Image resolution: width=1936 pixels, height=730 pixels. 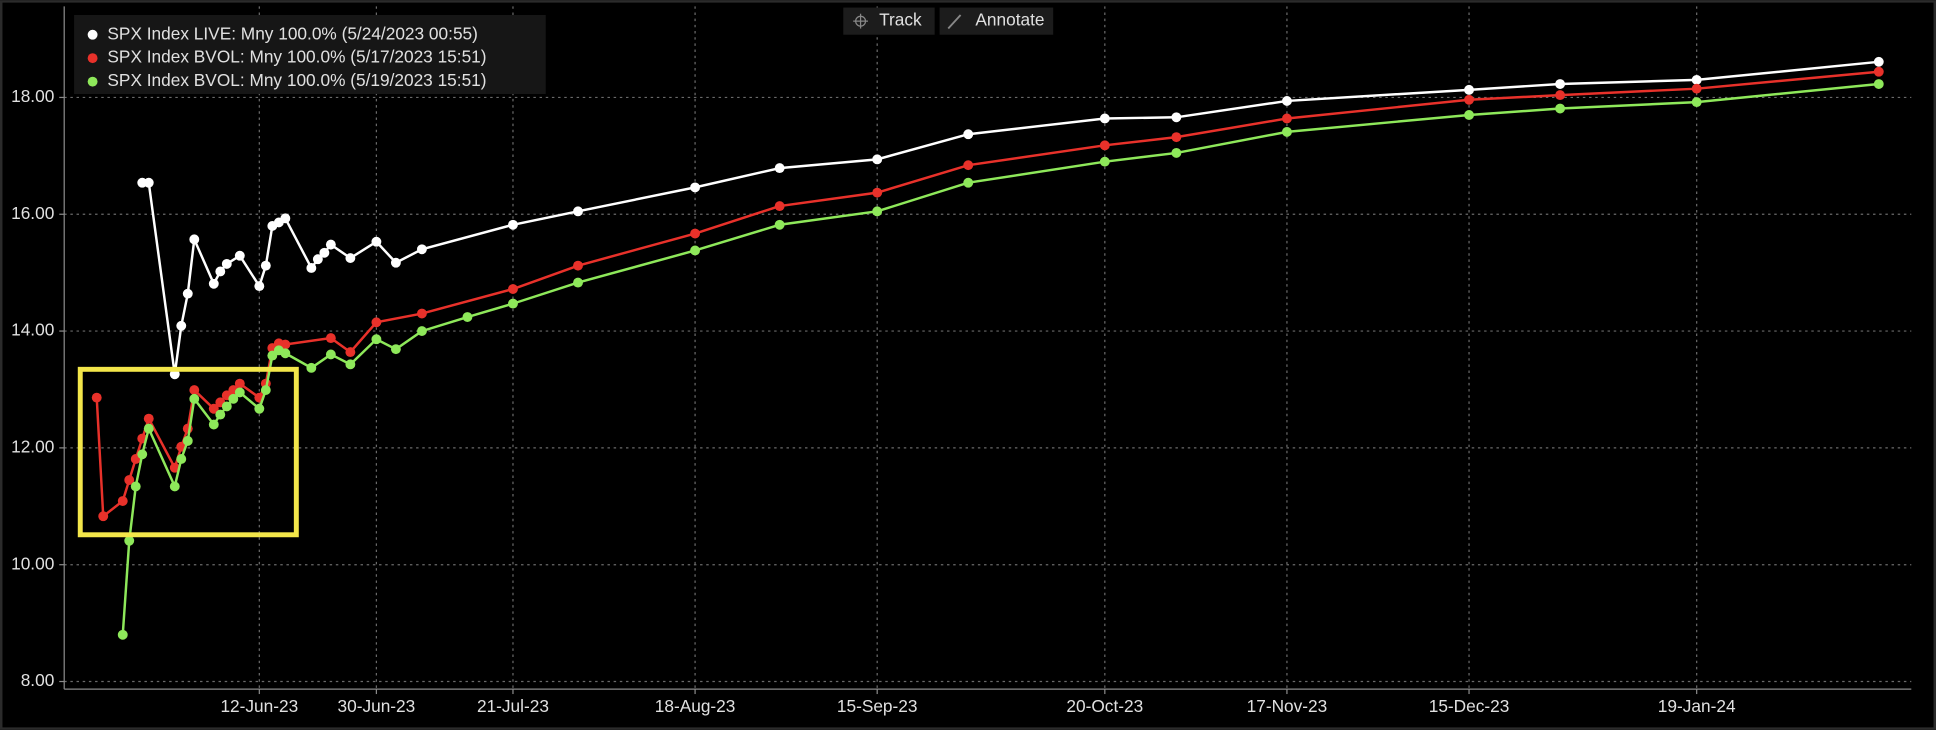 What do you see at coordinates (188, 452) in the screenshot?
I see `highlight-box` at bounding box center [188, 452].